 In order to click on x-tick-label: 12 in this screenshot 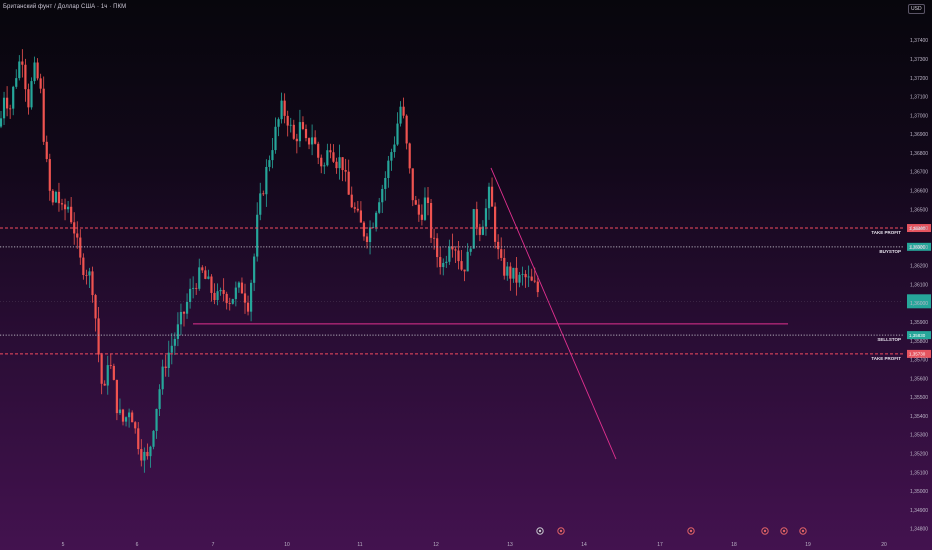, I will do `click(436, 545)`.